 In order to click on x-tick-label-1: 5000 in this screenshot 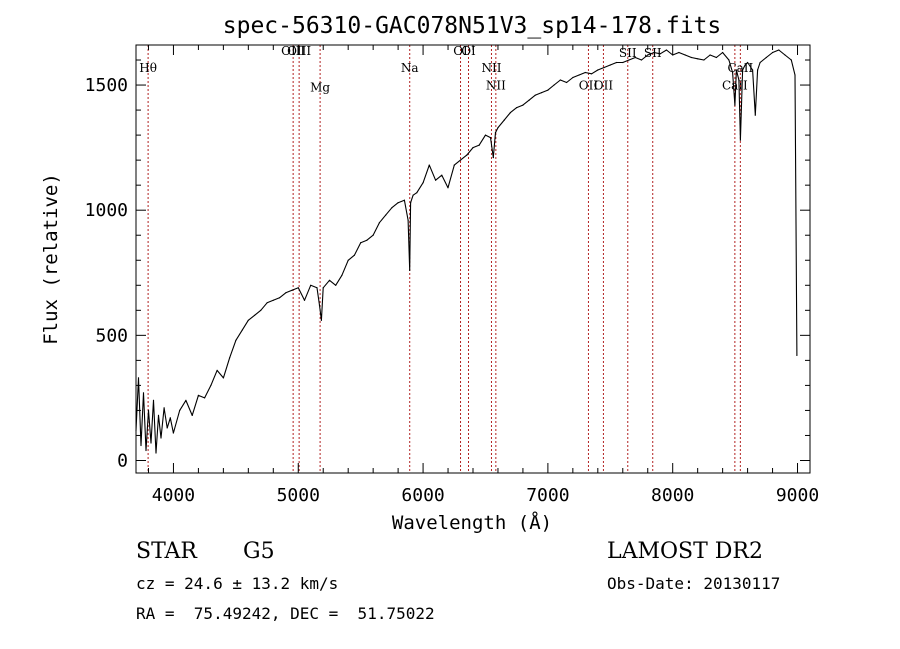, I will do `click(298, 495)`.